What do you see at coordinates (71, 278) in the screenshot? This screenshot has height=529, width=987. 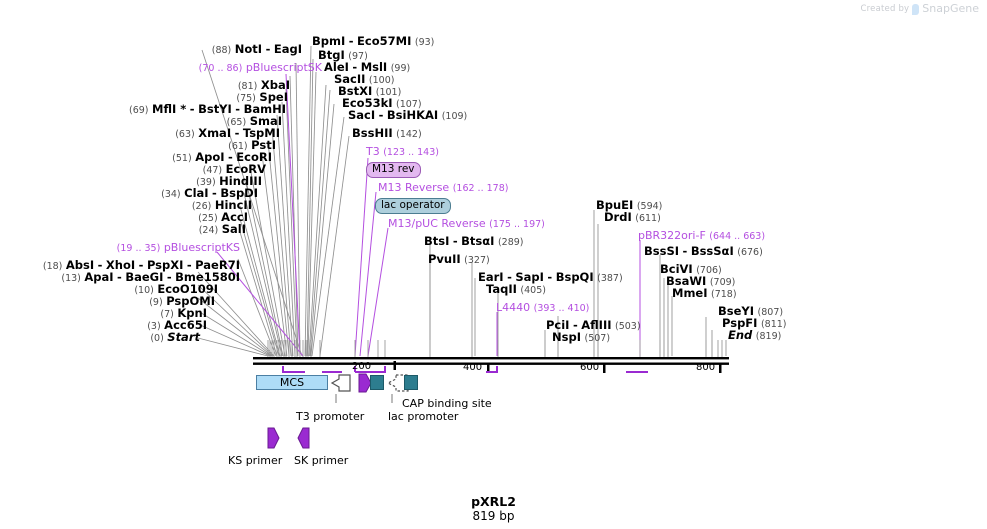 I see `enzyme-position: (13)` at bounding box center [71, 278].